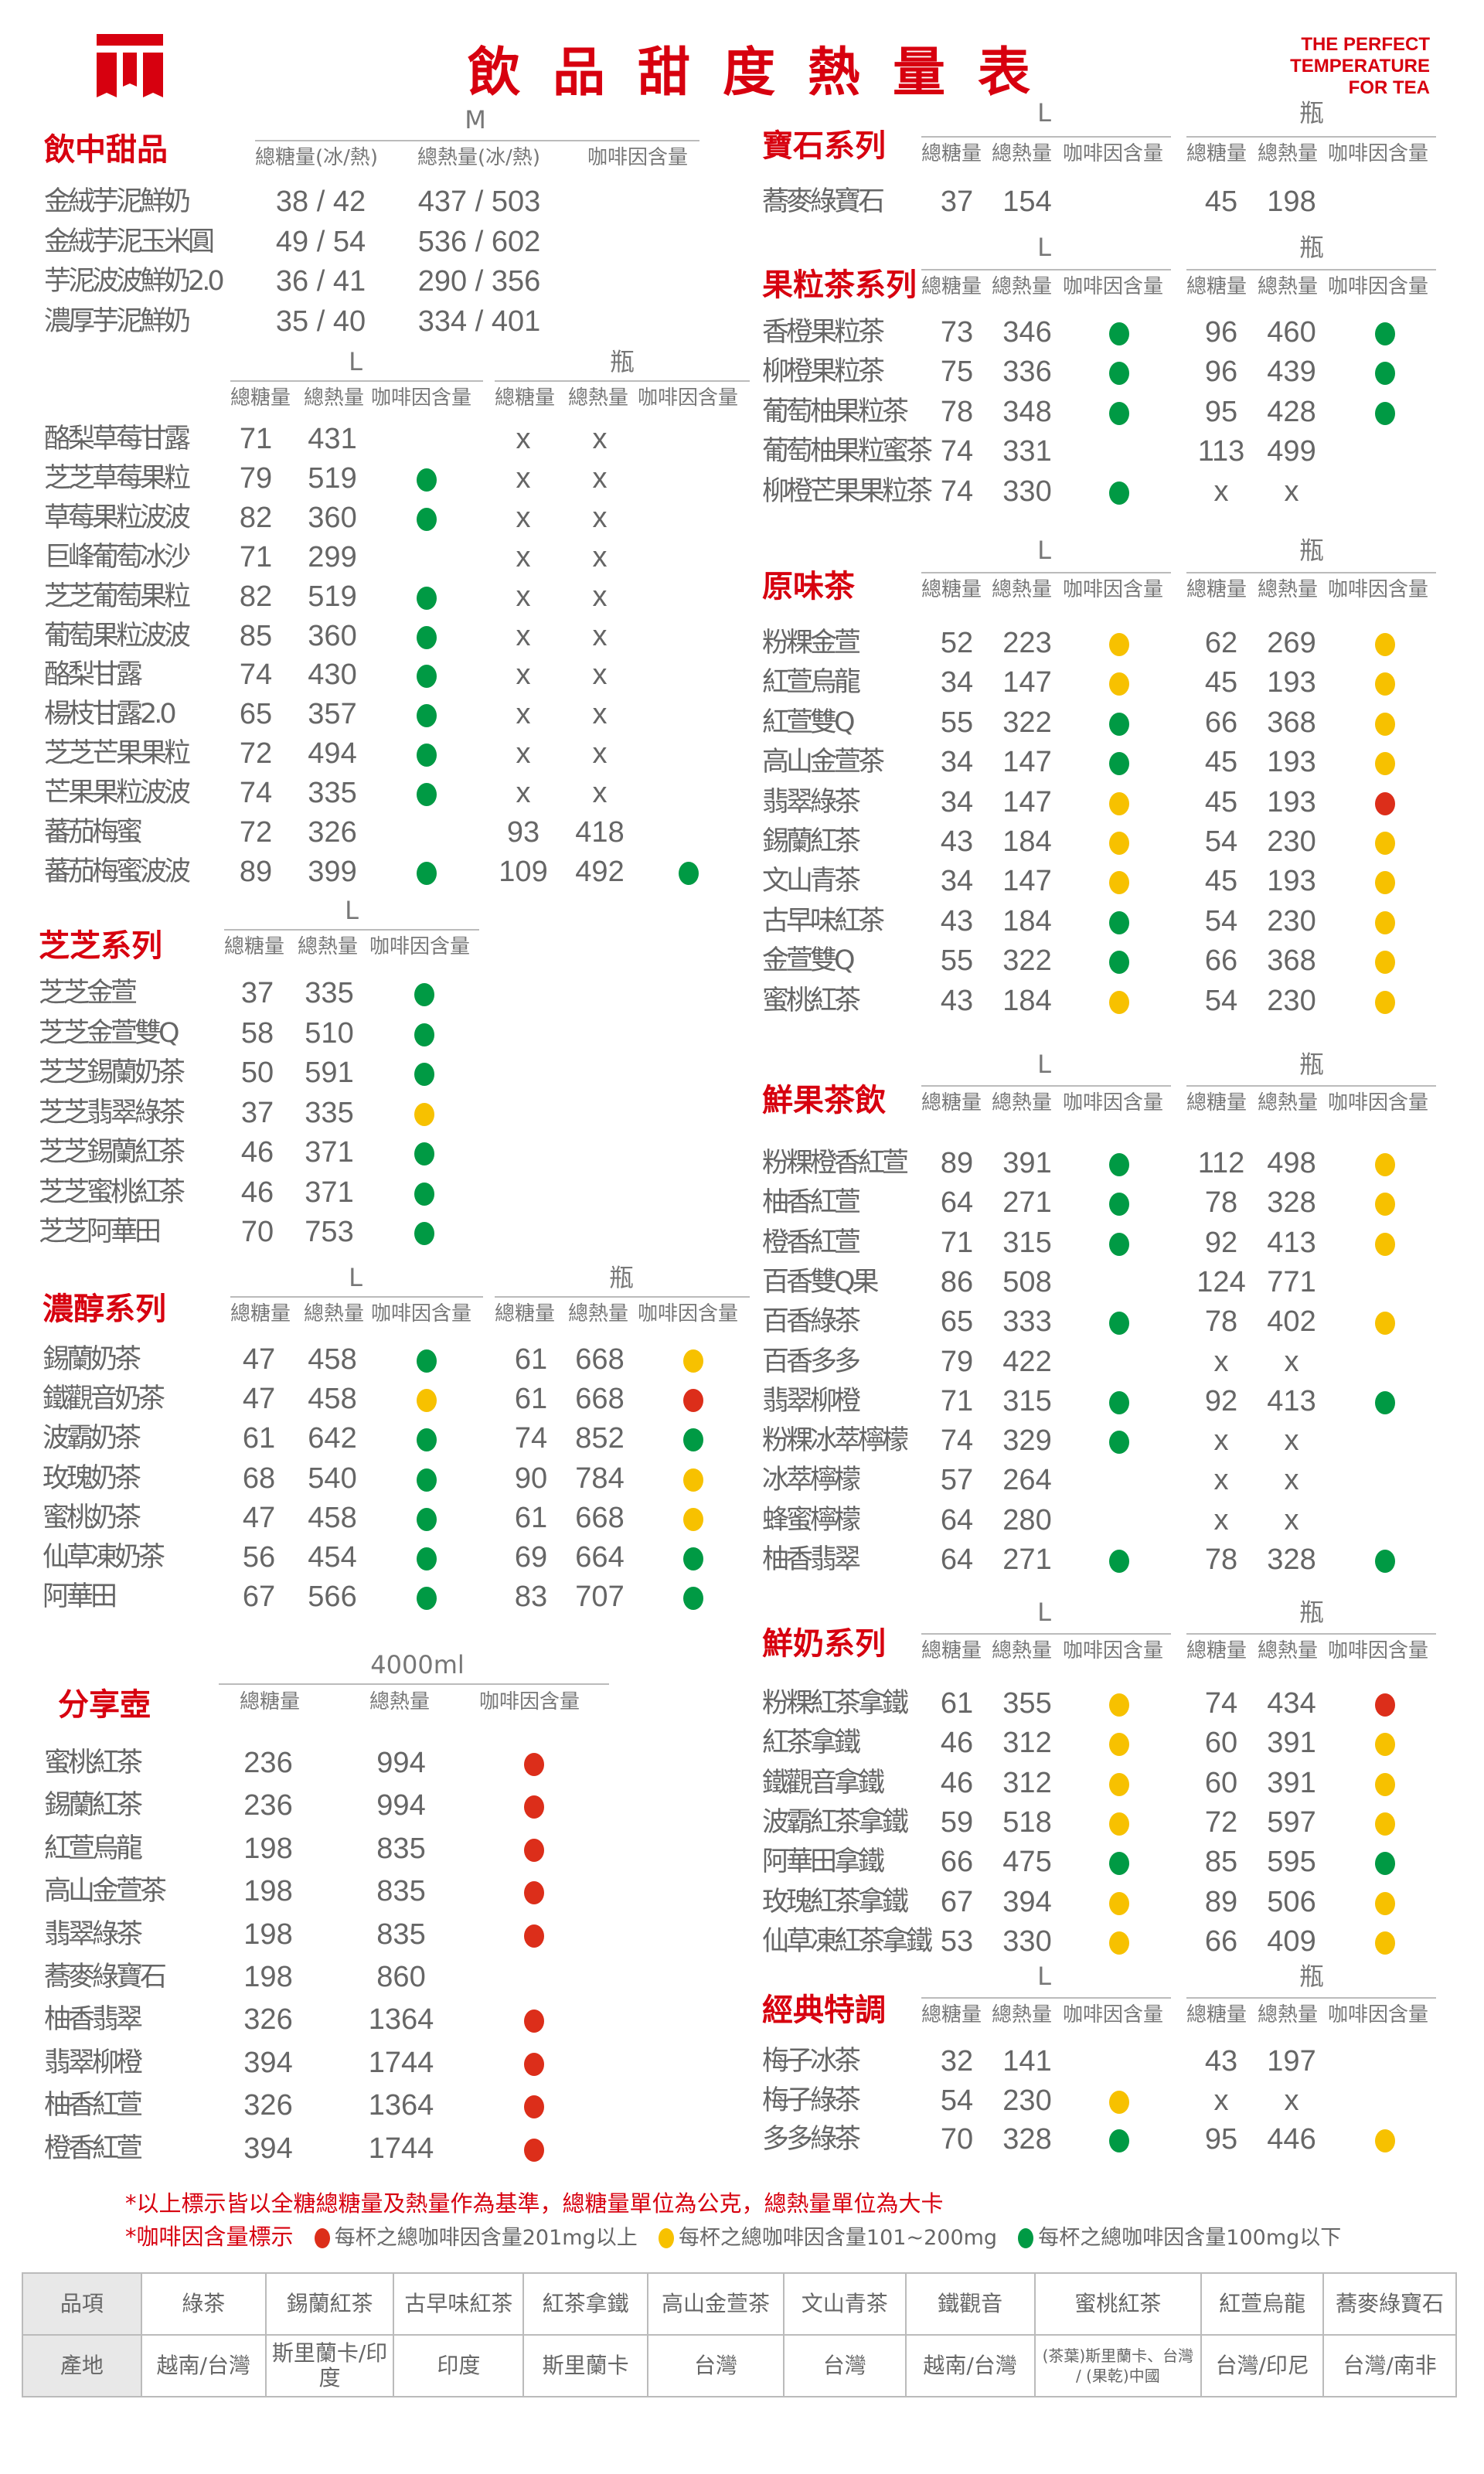 The height and width of the screenshot is (2474, 1484). Describe the element at coordinates (332, 871) in the screenshot. I see `calorie-value: 399` at that location.